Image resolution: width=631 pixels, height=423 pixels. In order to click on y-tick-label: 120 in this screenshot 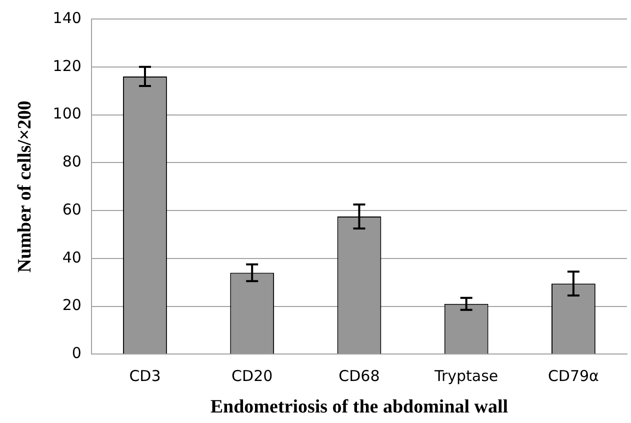, I will do `click(67, 65)`.